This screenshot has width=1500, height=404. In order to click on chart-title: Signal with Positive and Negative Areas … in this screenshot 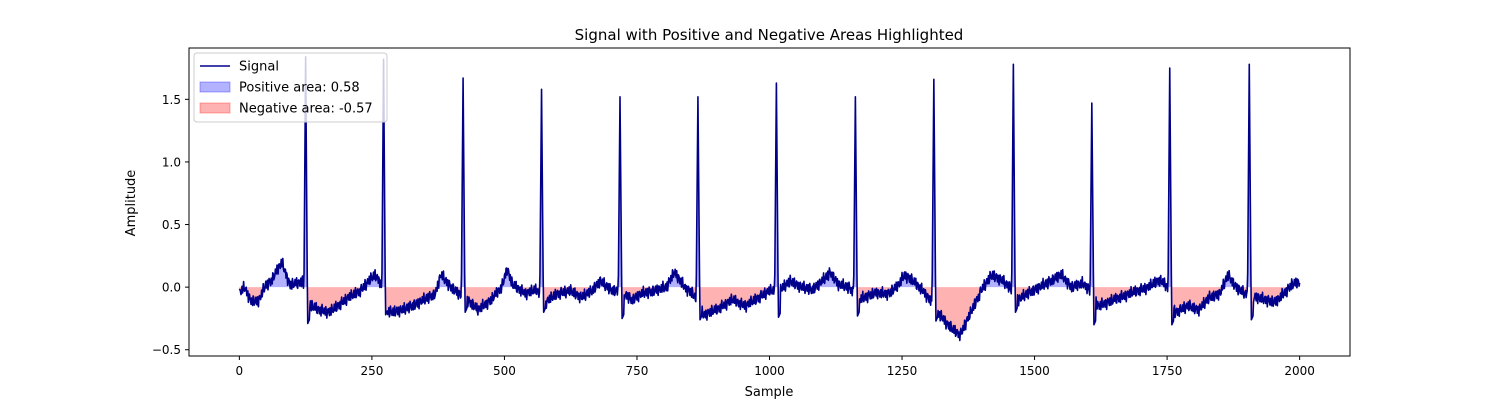, I will do `click(769, 35)`.